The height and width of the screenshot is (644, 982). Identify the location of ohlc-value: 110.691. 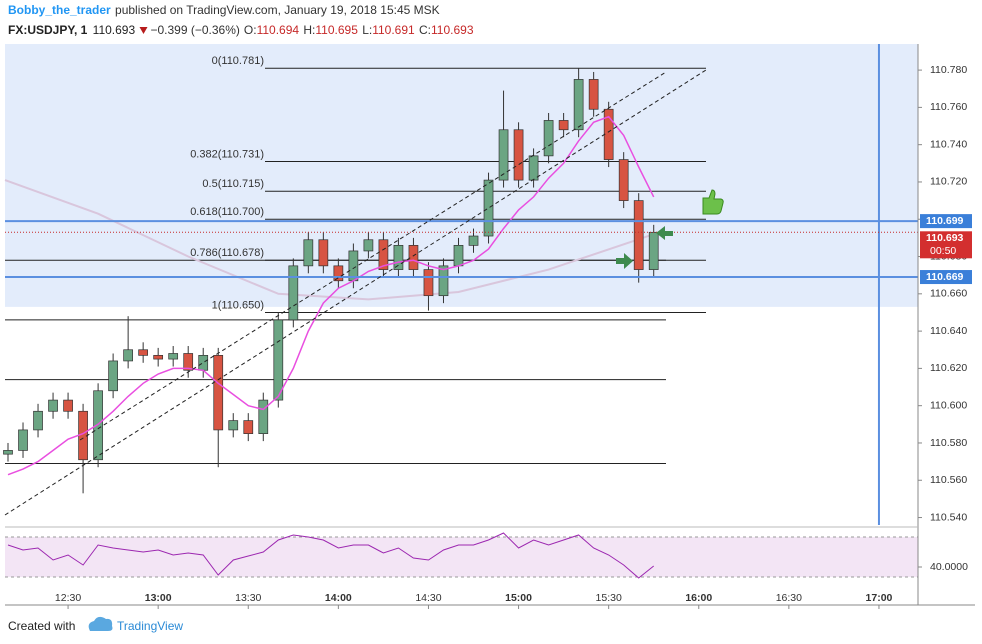
(393, 30).